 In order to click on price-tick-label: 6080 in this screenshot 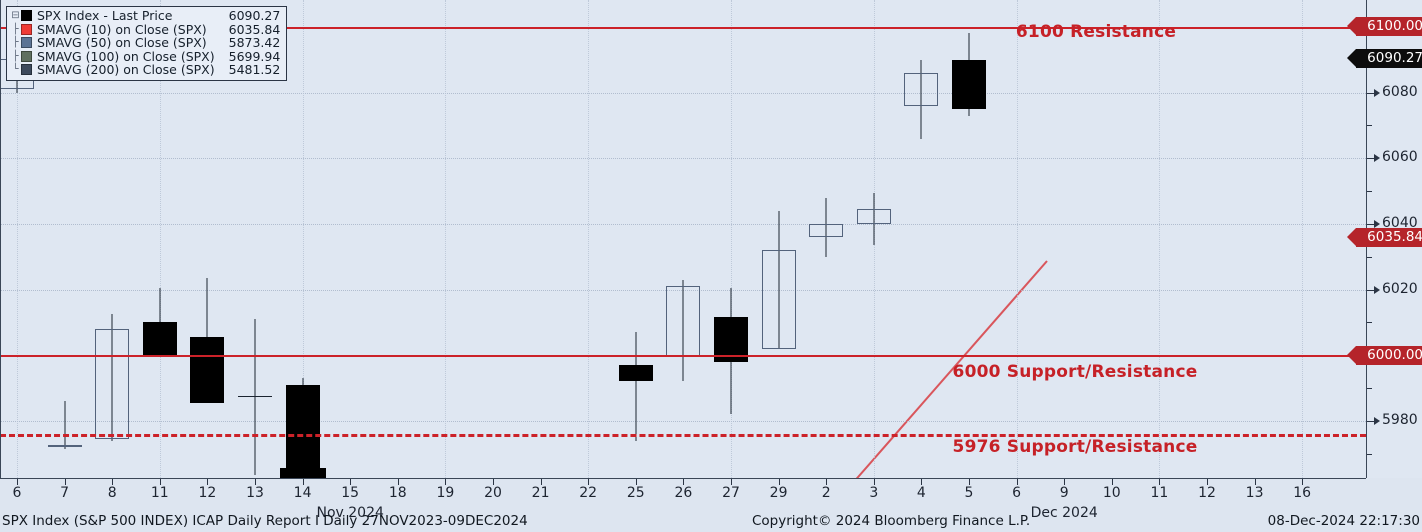, I will do `click(1400, 91)`.